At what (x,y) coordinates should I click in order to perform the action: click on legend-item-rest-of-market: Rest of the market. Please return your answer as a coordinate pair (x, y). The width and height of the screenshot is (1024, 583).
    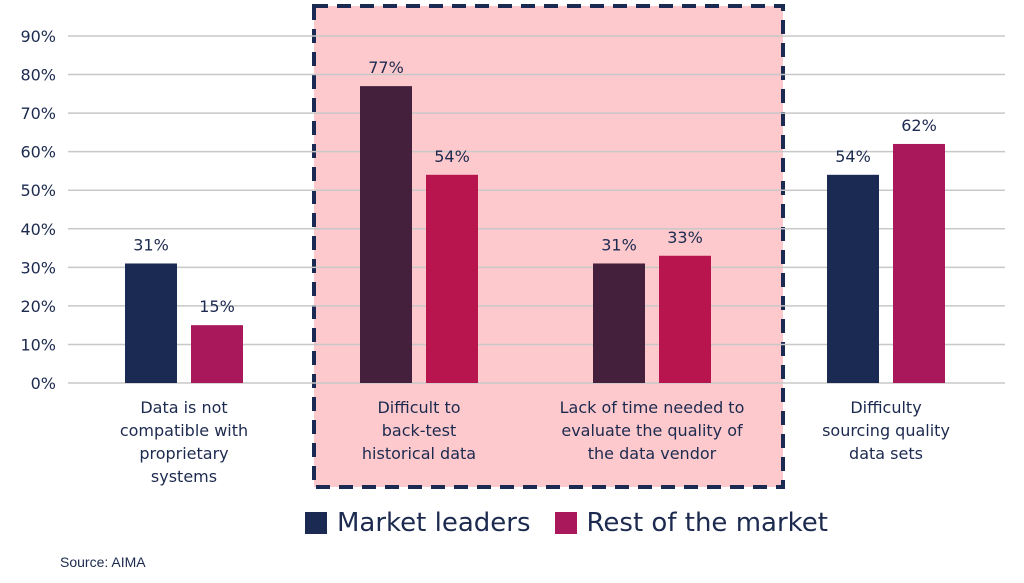
    Looking at the image, I should click on (691, 523).